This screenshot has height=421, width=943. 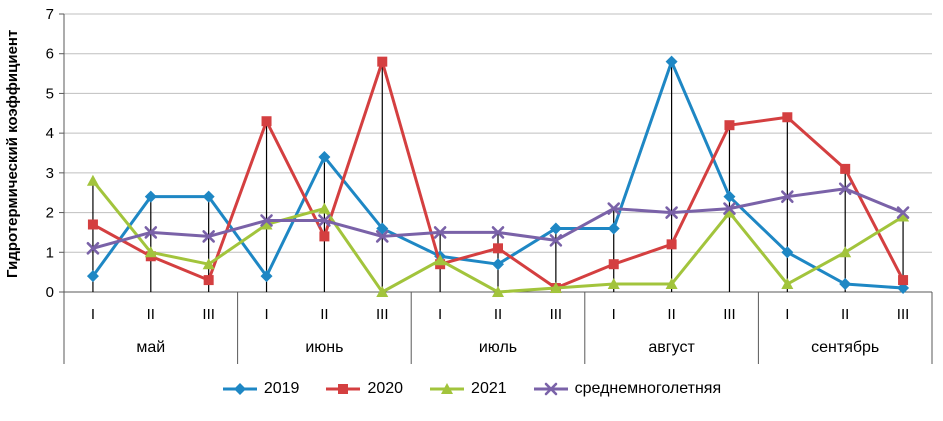 I want to click on y-tick-label: 4, so click(x=50, y=133).